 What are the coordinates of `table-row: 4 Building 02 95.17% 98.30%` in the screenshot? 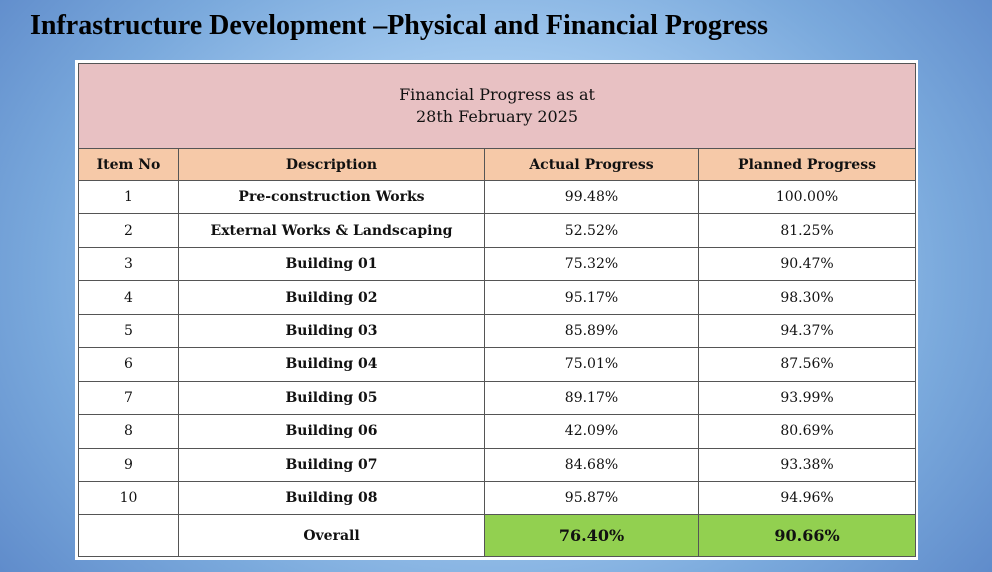 It's located at (497, 297).